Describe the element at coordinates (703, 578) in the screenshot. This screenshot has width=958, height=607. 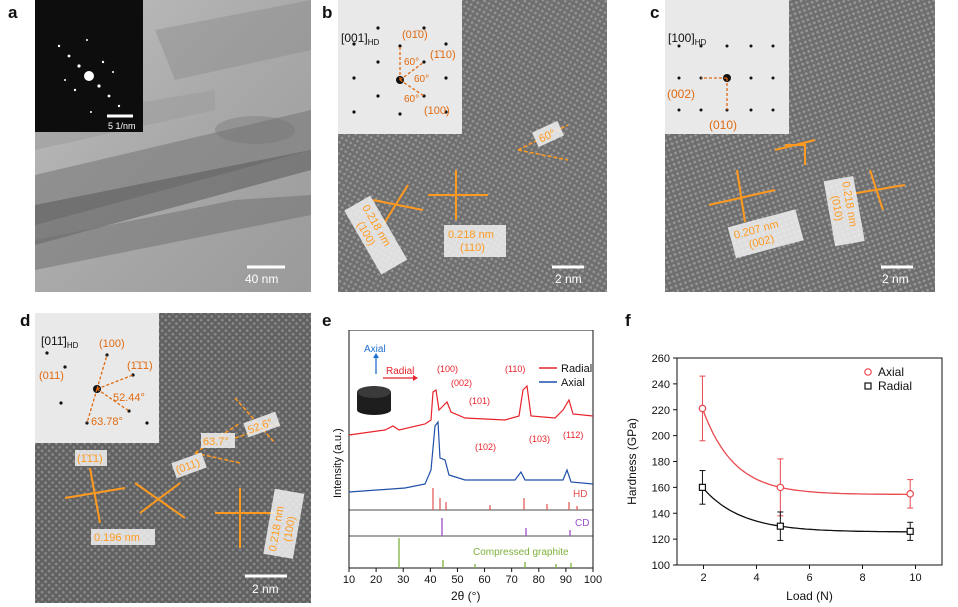
I see `x-tick-label: 2` at that location.